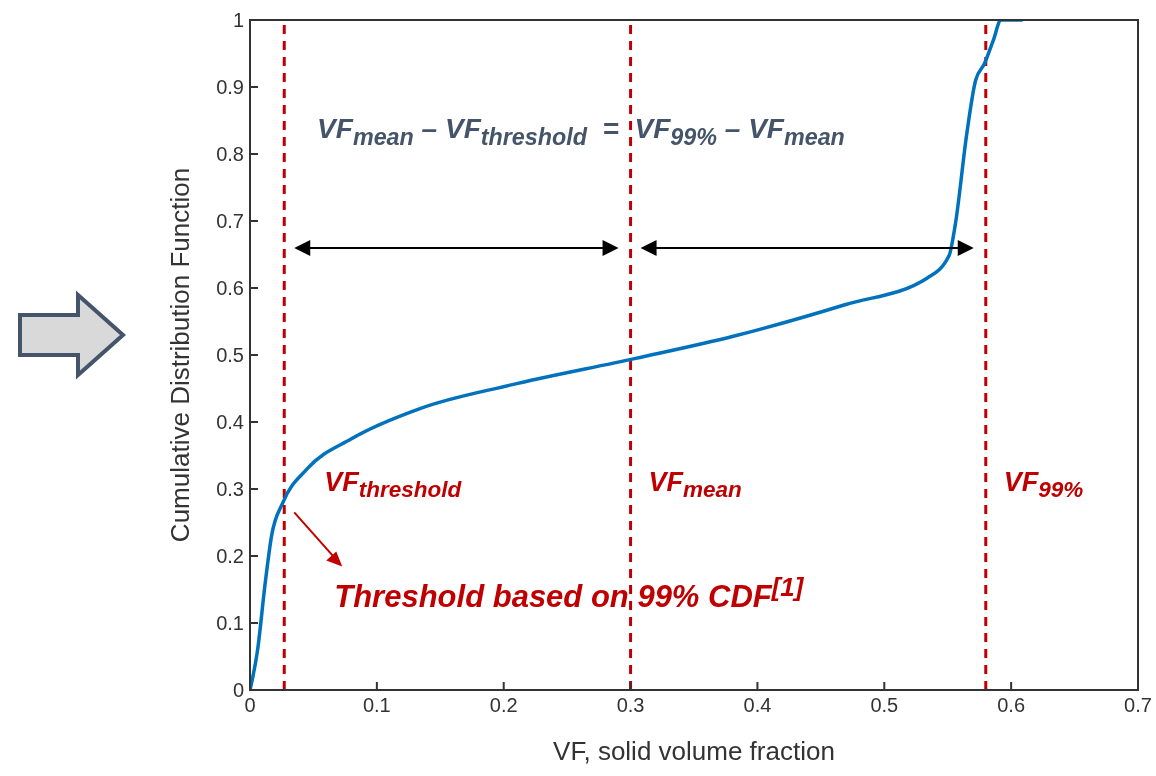 This screenshot has width=1156, height=776. I want to click on x-tick-label: 0.4, so click(757, 705).